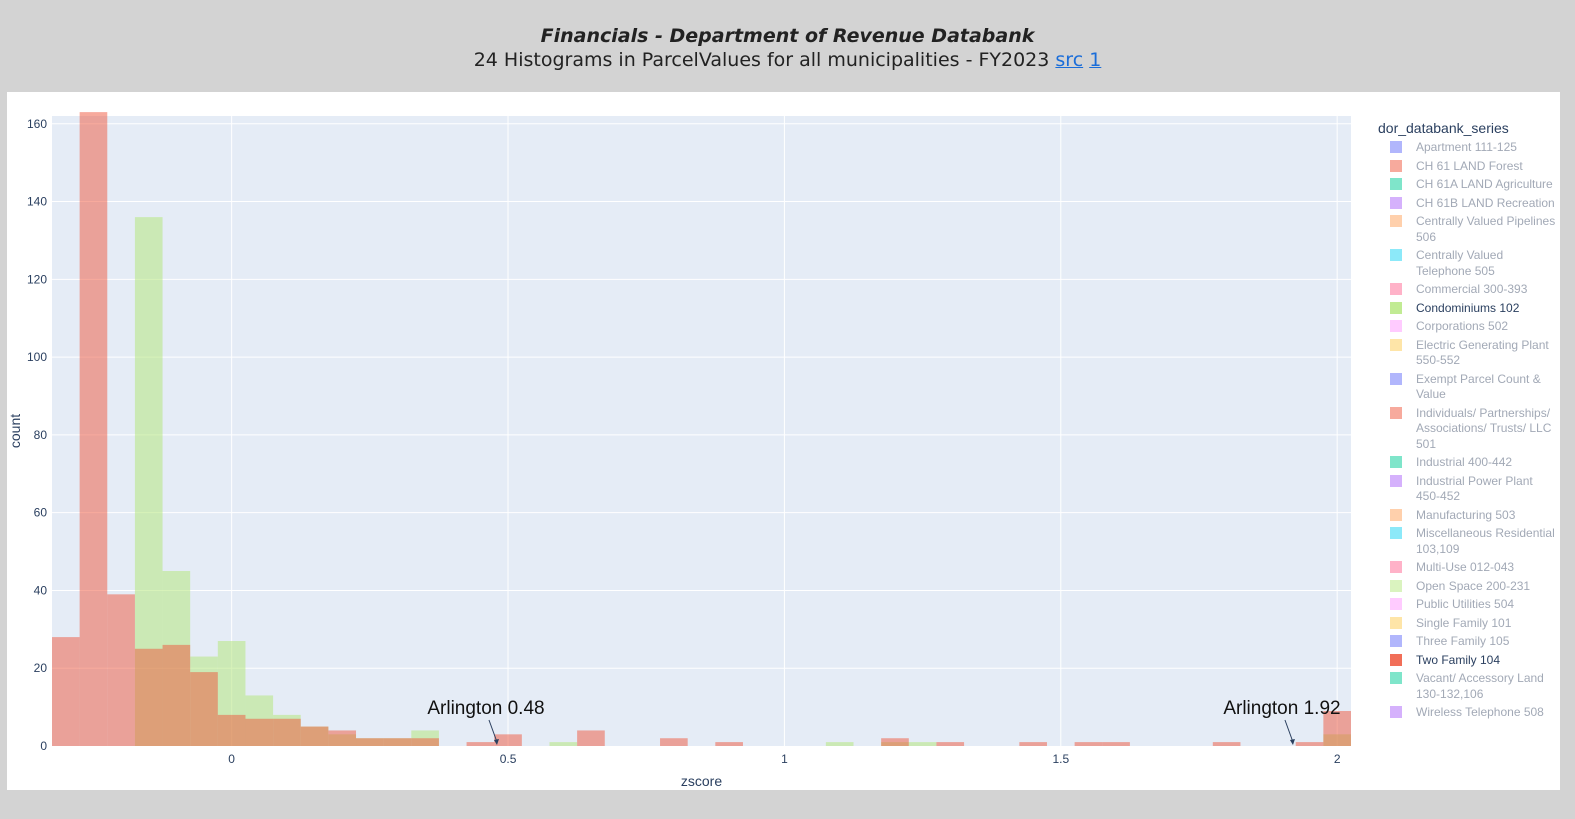 The image size is (1575, 819). What do you see at coordinates (1469, 624) in the screenshot?
I see `legend-item: Single Family 101` at bounding box center [1469, 624].